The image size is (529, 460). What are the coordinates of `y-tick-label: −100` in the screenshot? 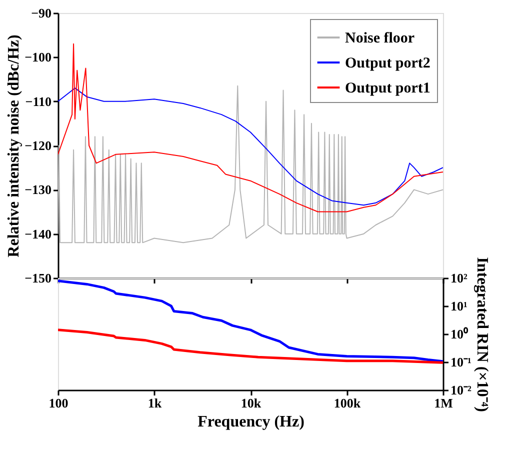 It's located at (38, 57).